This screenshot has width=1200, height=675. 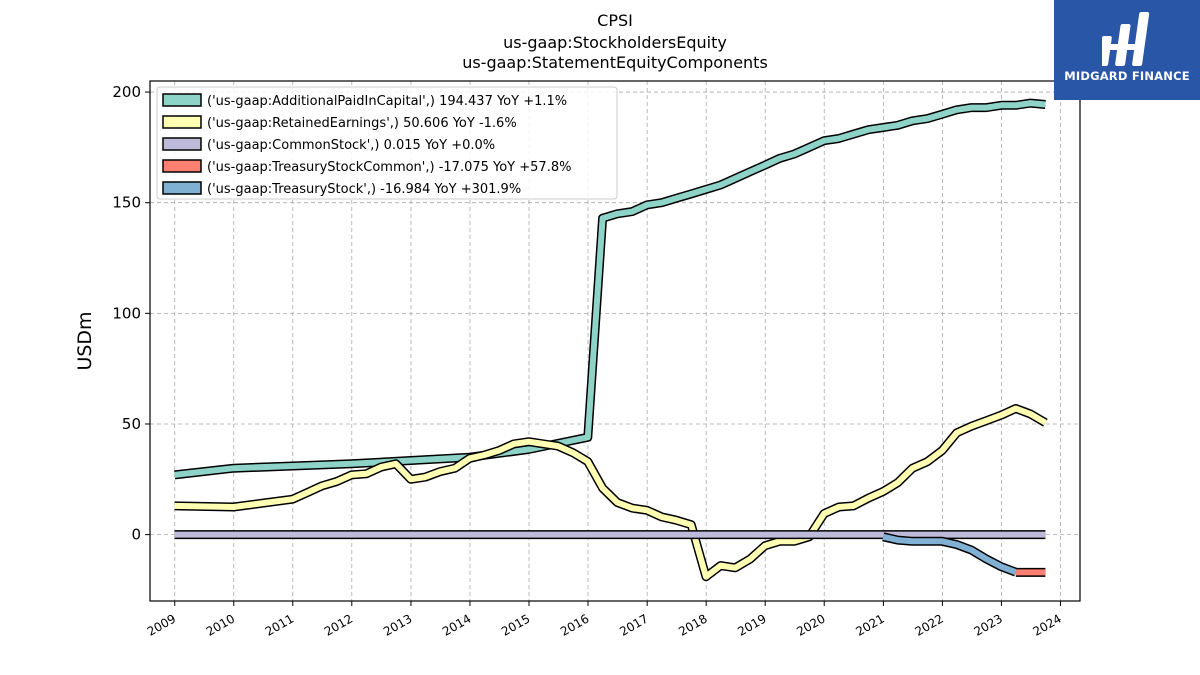 I want to click on x-tick-label: 2017, so click(x=633, y=624).